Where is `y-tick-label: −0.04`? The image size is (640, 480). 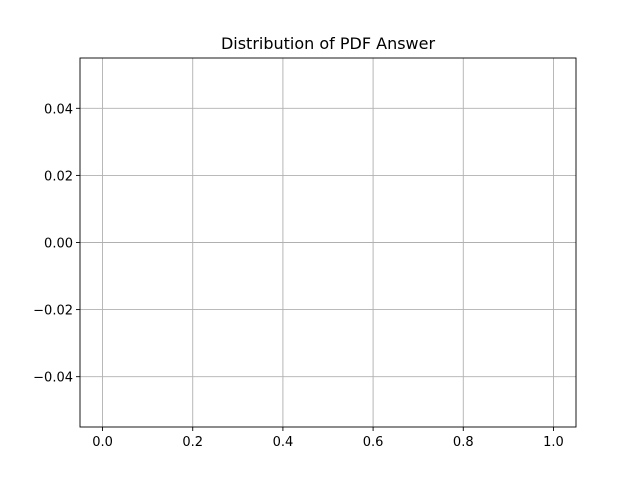
y-tick-label: −0.04 is located at coordinates (53, 378).